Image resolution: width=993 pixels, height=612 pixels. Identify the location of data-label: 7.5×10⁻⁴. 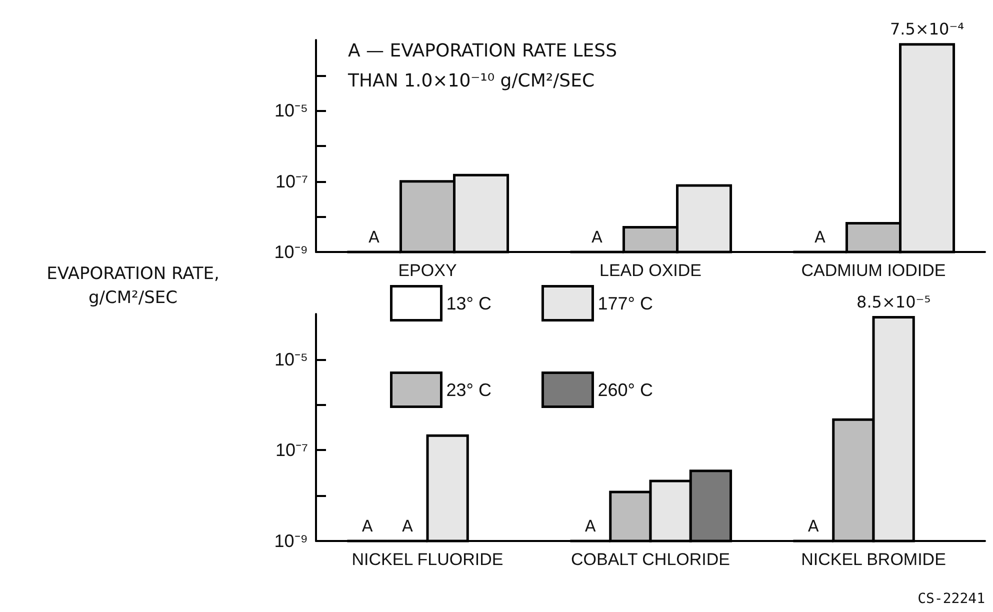
(927, 29).